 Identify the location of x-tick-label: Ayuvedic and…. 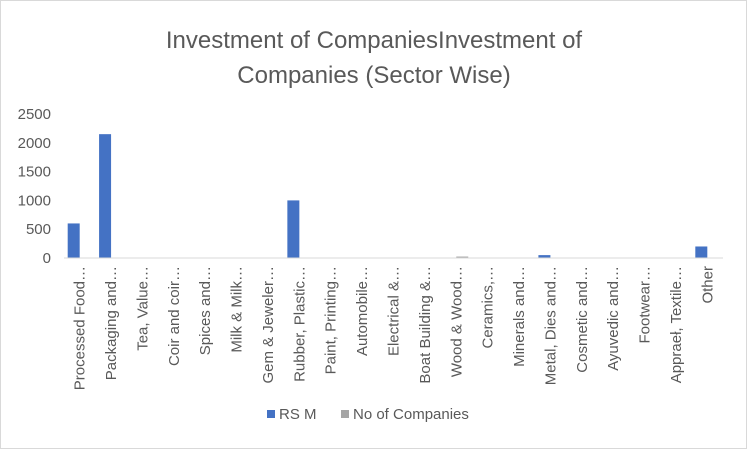
(613, 318).